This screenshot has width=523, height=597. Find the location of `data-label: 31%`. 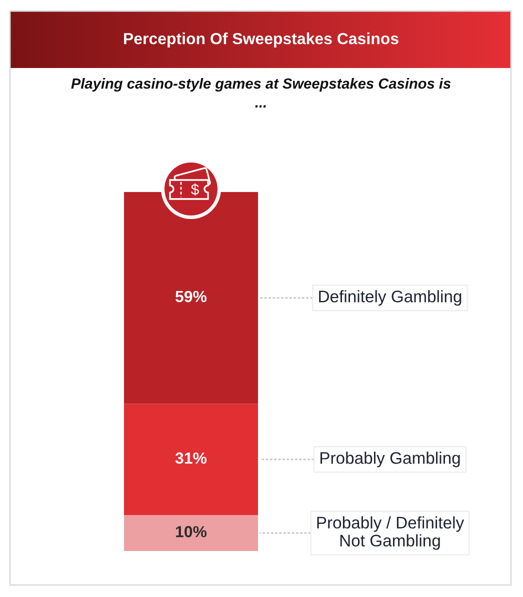

data-label: 31% is located at coordinates (191, 458).